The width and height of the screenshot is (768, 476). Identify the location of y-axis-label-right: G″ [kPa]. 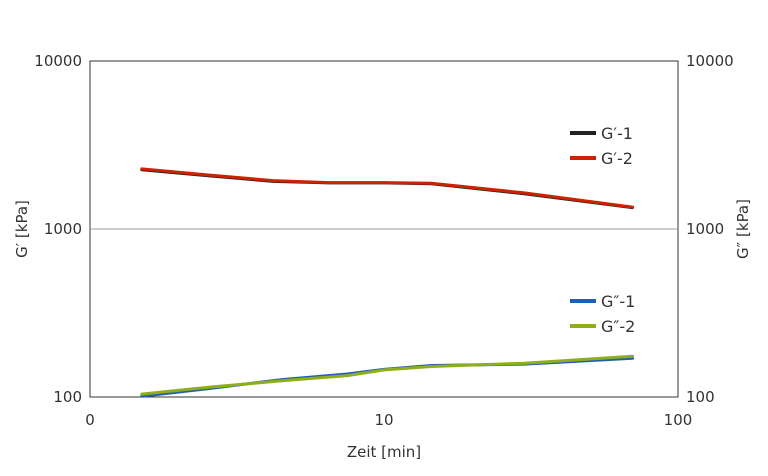
(743, 229).